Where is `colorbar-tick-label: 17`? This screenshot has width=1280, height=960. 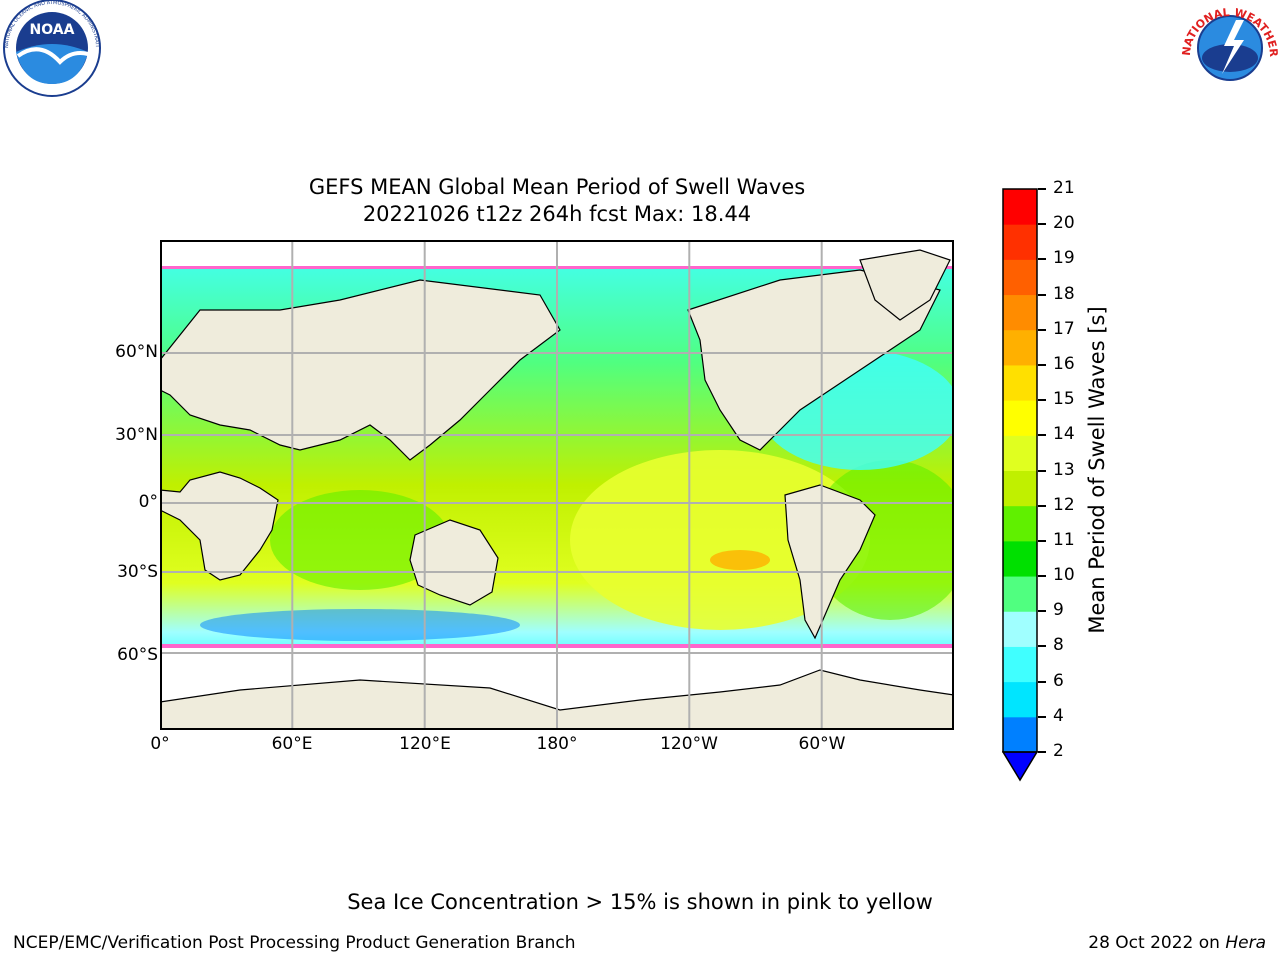 colorbar-tick-label: 17 is located at coordinates (1064, 328).